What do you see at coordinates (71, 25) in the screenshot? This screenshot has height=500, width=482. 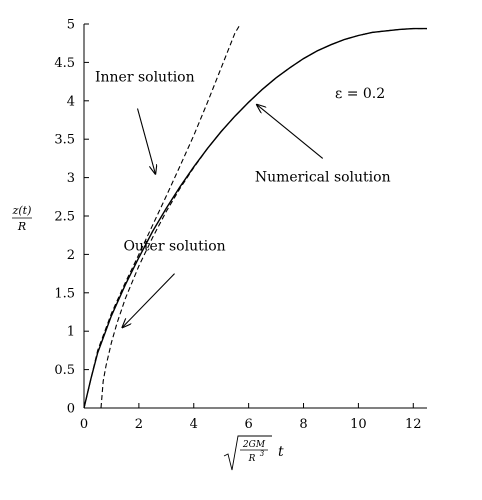 I see `y-tick-label: 5` at bounding box center [71, 25].